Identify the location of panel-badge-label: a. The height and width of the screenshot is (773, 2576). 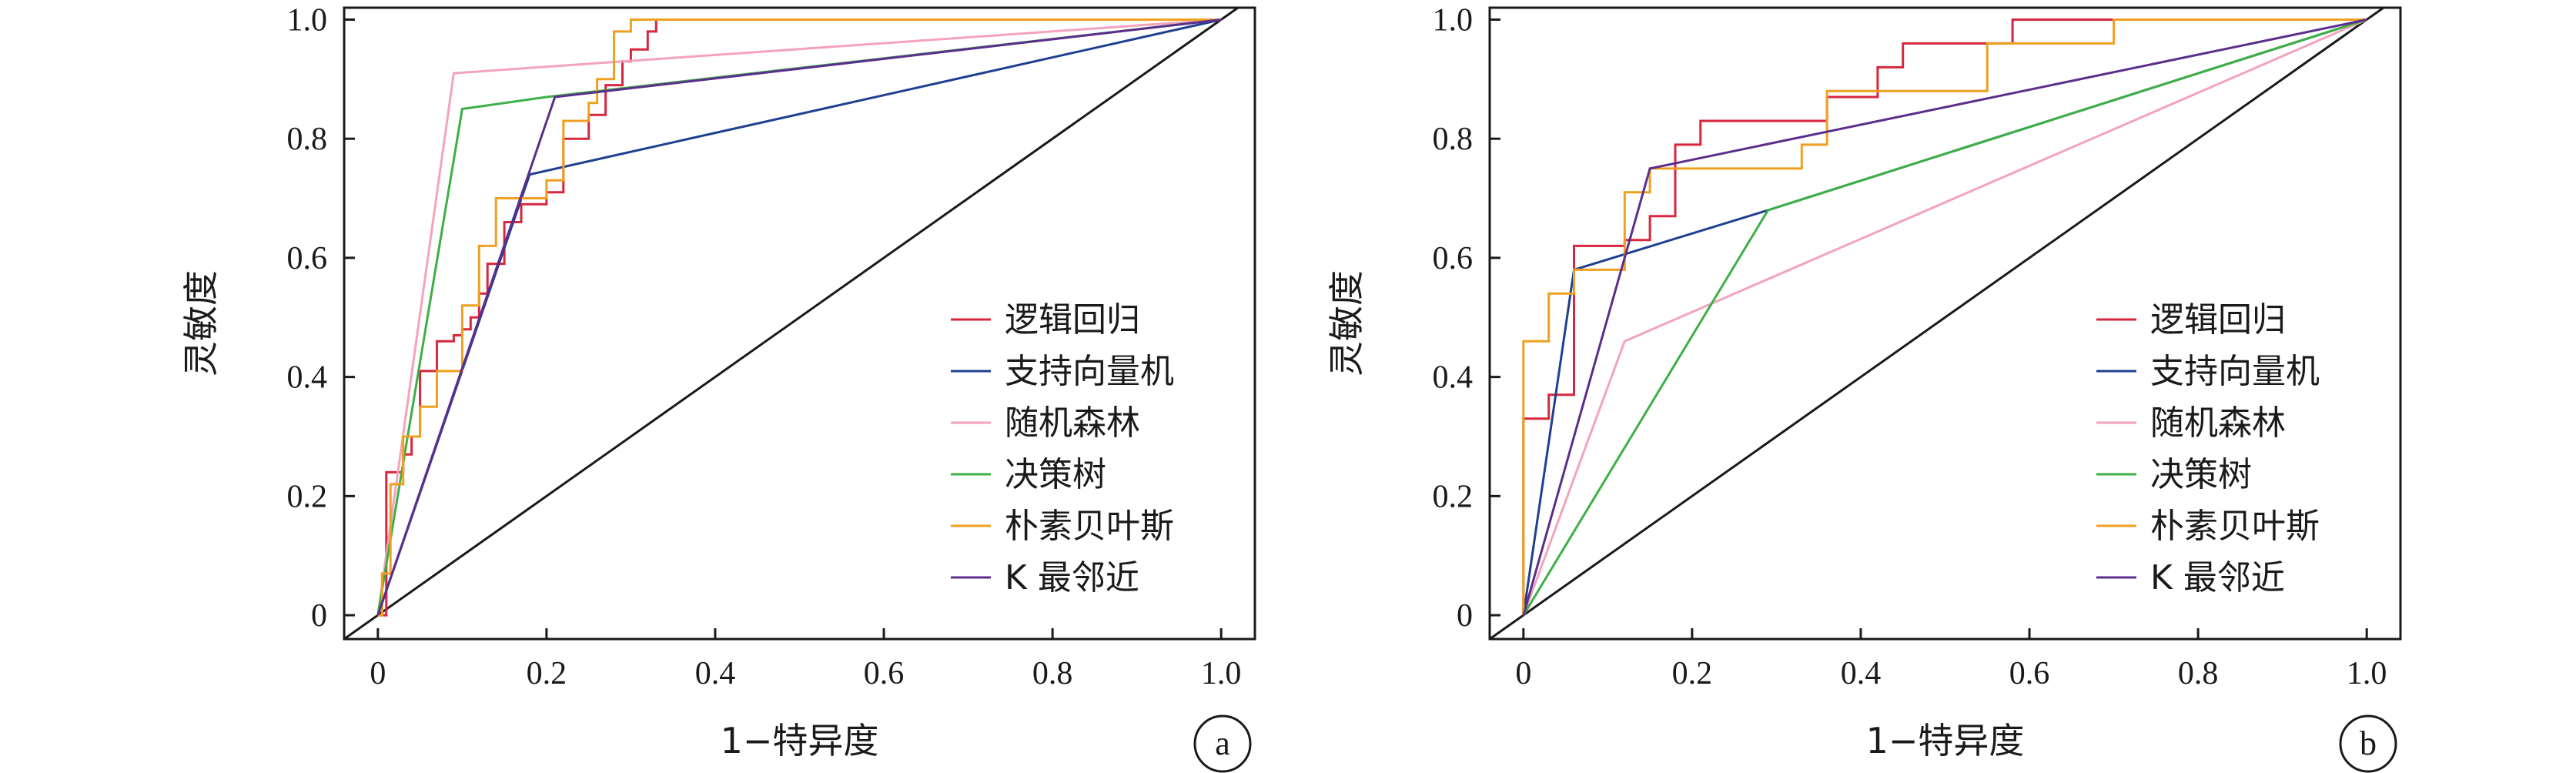
(1222, 743).